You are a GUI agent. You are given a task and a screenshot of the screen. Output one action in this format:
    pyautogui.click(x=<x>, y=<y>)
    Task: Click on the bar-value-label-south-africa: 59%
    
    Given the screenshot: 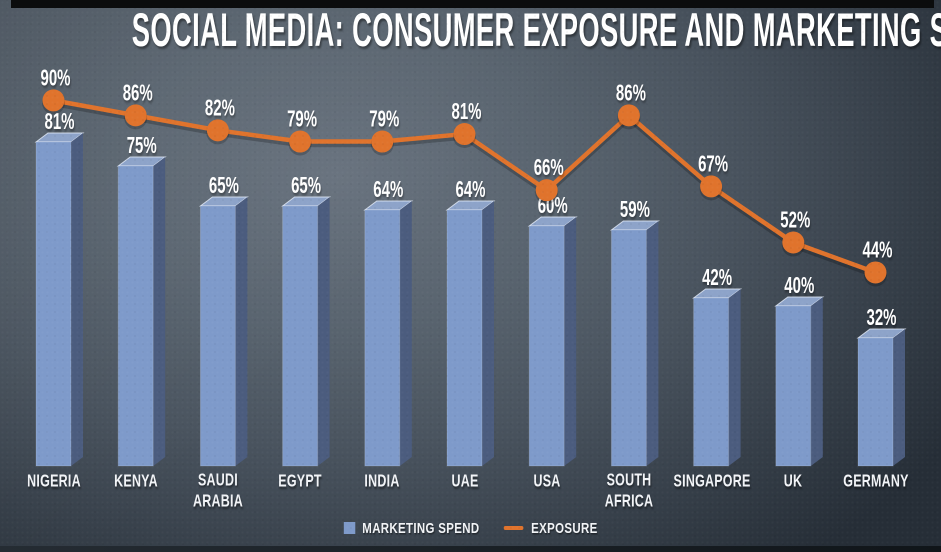 What is the action you would take?
    pyautogui.click(x=635, y=210)
    